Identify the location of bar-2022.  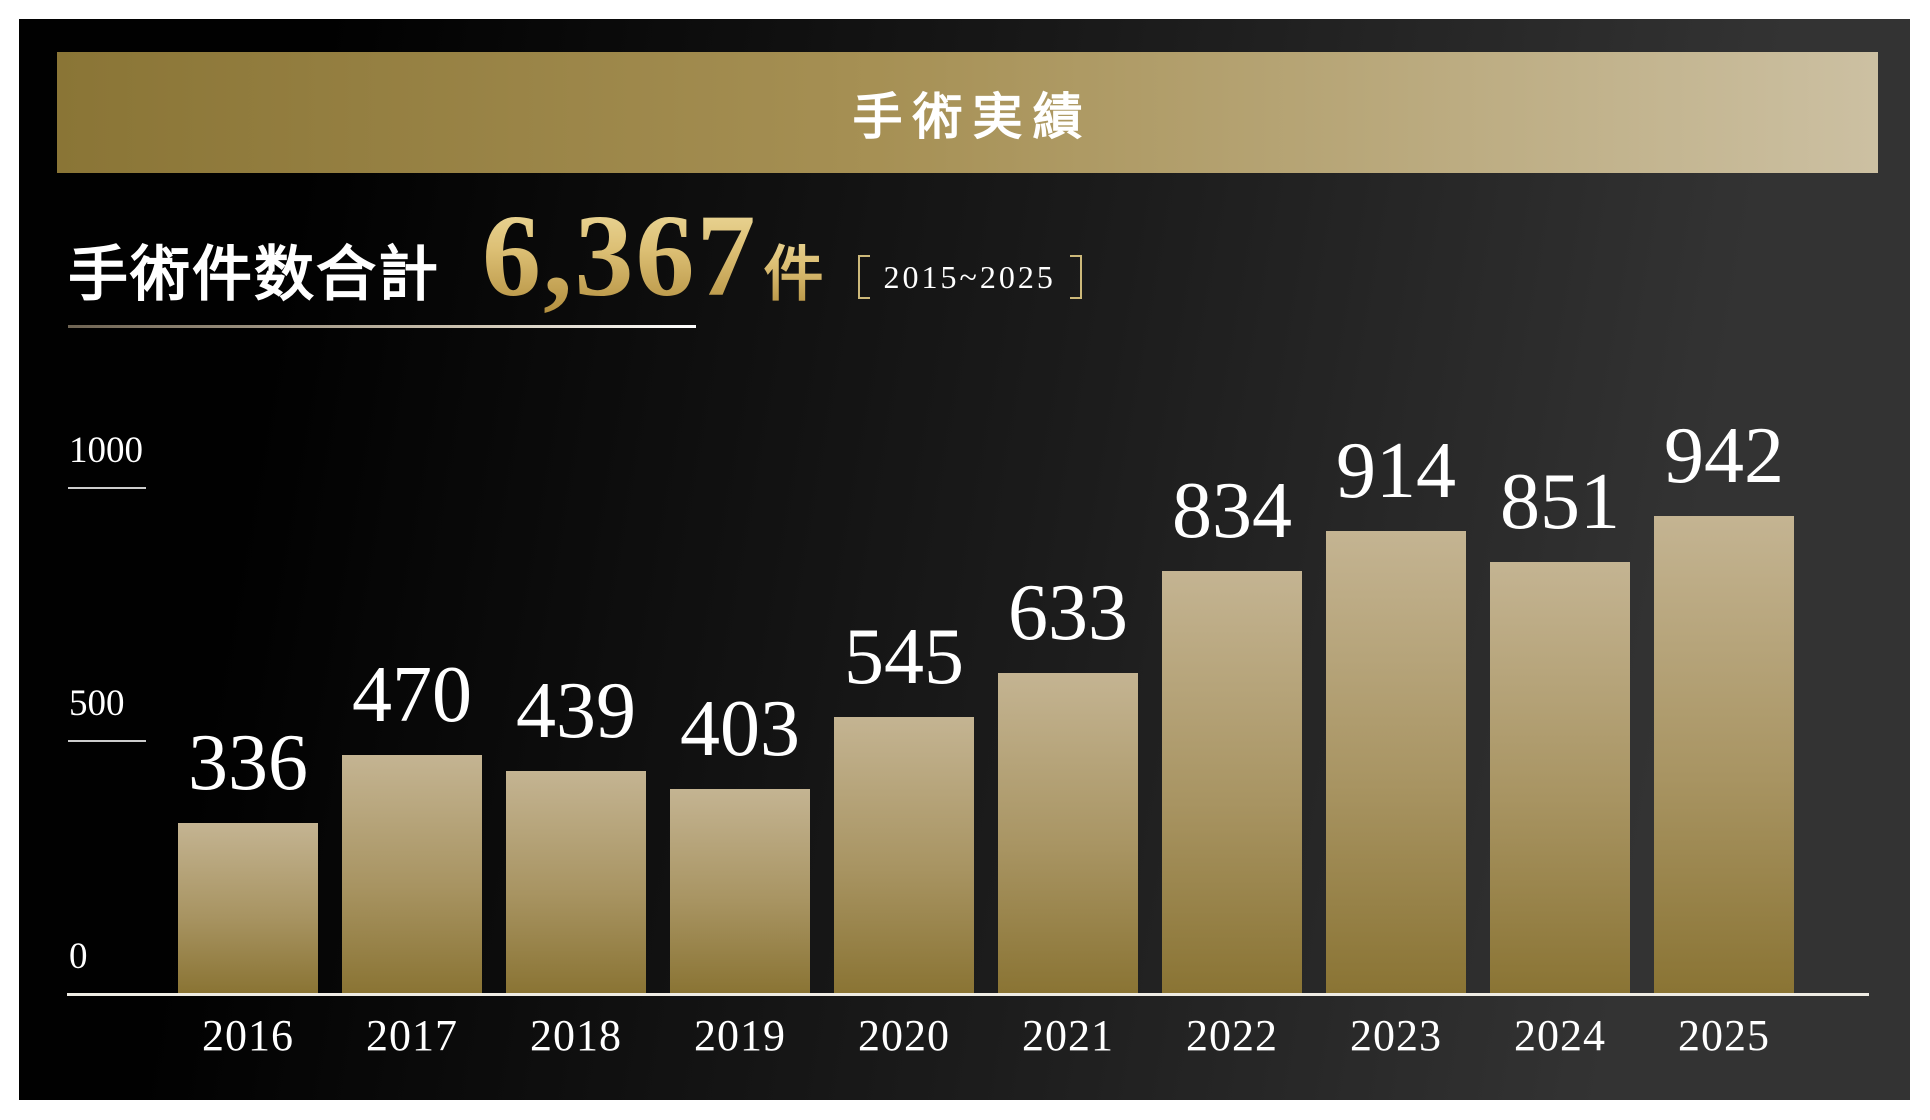
(1232, 782).